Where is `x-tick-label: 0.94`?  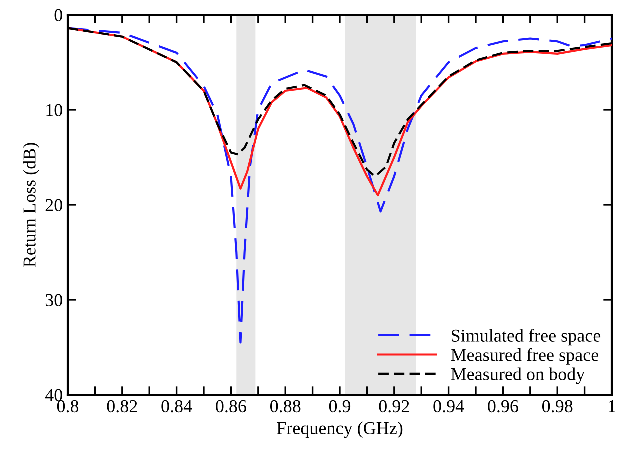
x-tick-label: 0.94 is located at coordinates (449, 406).